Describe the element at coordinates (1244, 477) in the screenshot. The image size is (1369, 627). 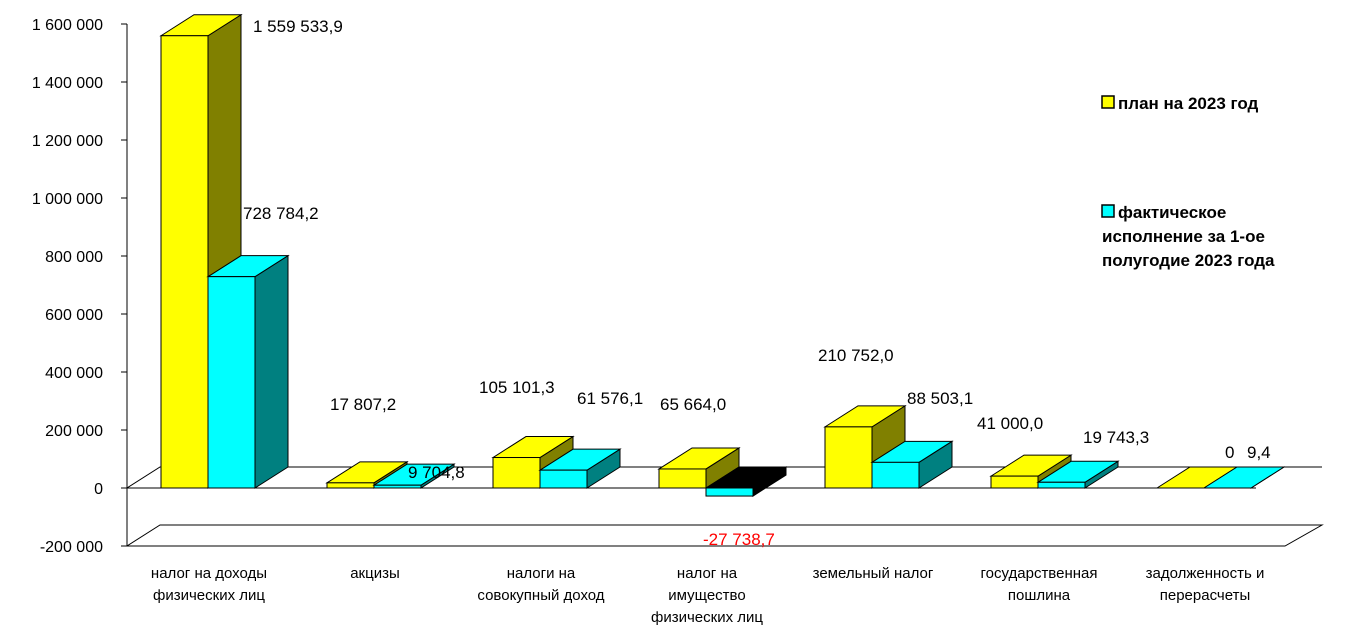
I see `bar-top` at that location.